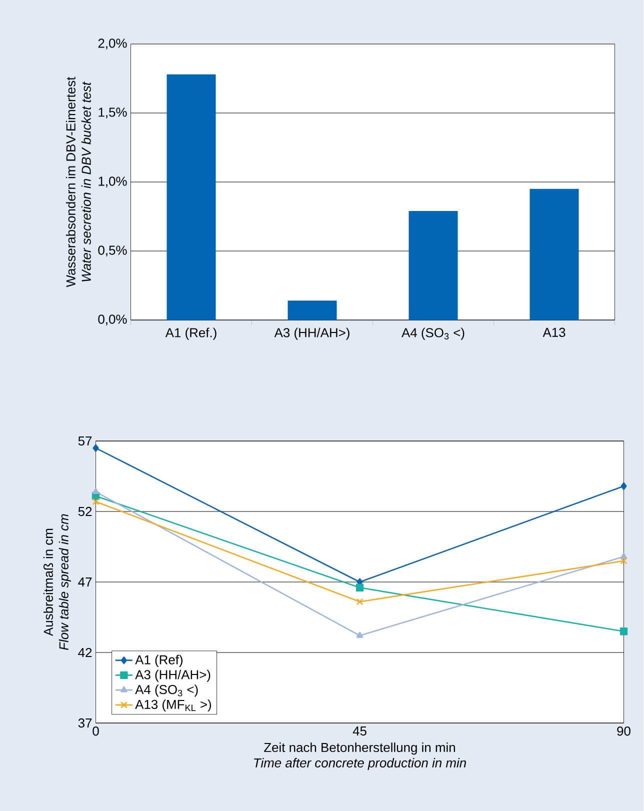 Image resolution: width=644 pixels, height=811 pixels. I want to click on legend-label: A3 (HH/AH>), so click(172, 676).